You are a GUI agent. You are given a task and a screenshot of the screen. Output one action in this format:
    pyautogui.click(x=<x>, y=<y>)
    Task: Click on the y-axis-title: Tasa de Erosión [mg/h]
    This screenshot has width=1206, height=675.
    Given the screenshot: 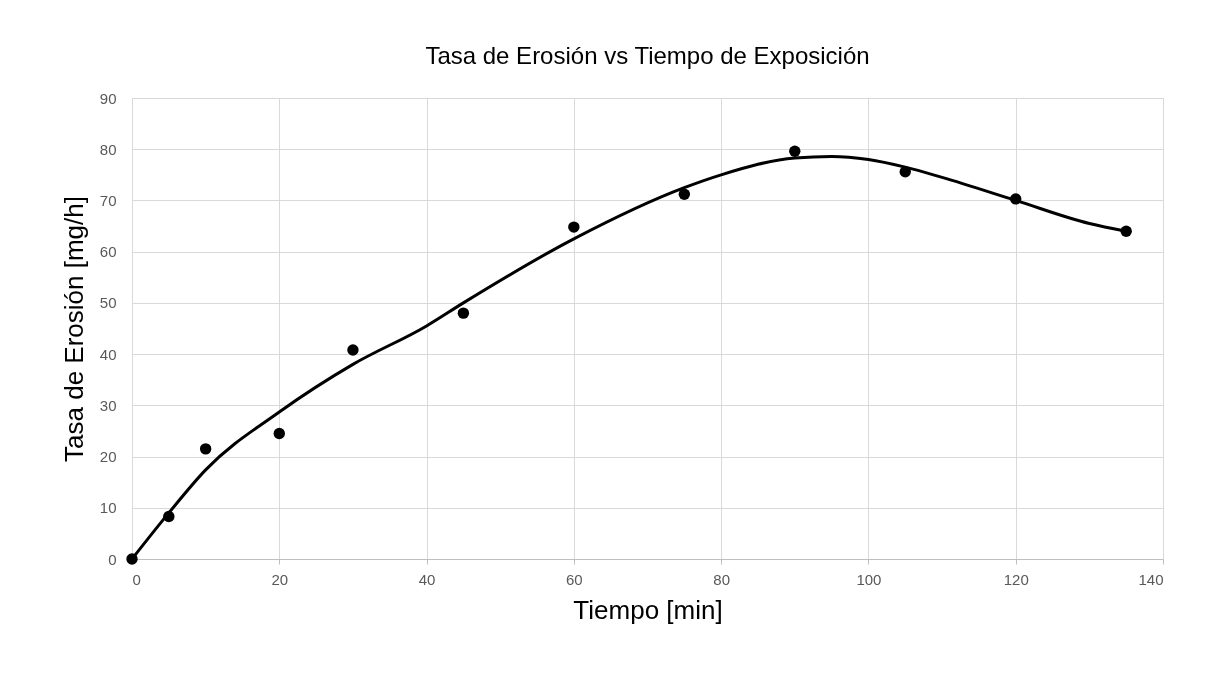 What is the action you would take?
    pyautogui.click(x=73, y=329)
    